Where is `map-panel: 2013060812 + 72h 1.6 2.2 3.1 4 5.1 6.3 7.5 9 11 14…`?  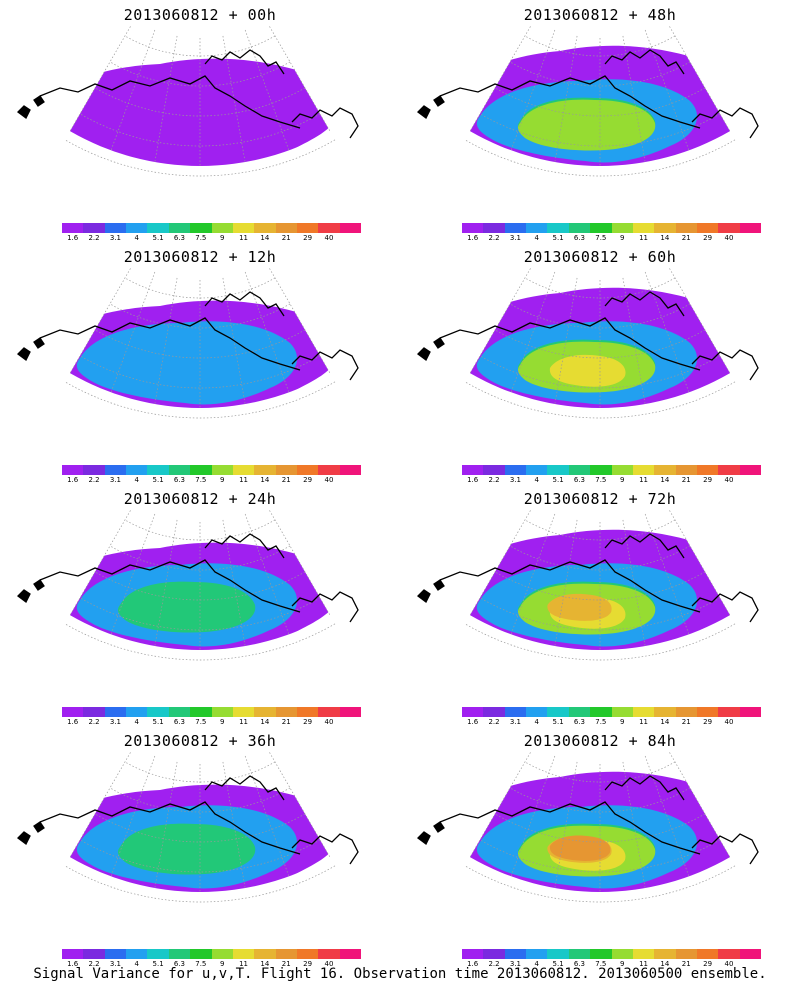 map-panel: 2013060812 + 72h 1.6 2.2 3.1 4 5.1 6.3 7.5 9 11 14… is located at coordinates (600, 606).